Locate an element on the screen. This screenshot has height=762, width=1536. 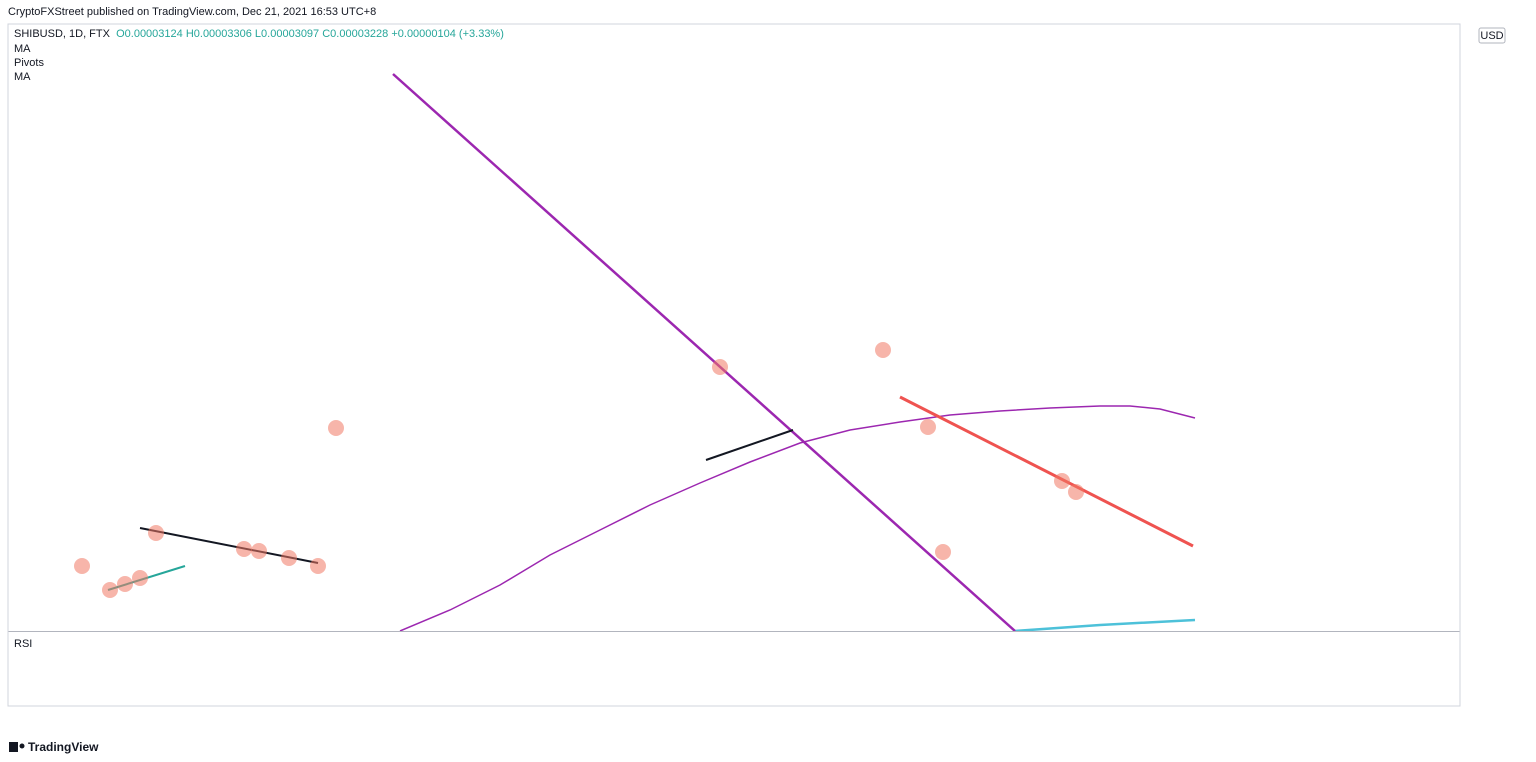
currency: USD is located at coordinates (1491, 36).